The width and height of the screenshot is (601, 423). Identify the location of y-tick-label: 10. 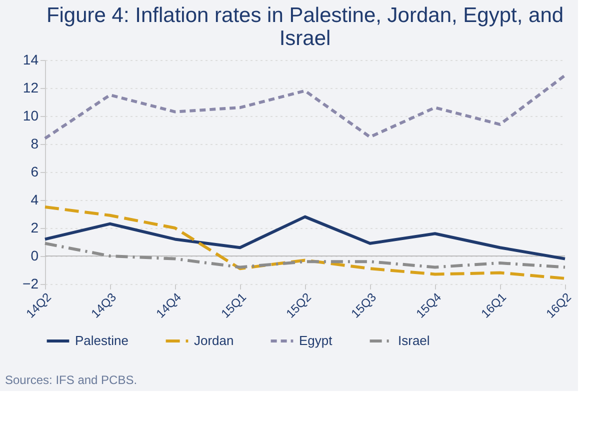
(30, 116).